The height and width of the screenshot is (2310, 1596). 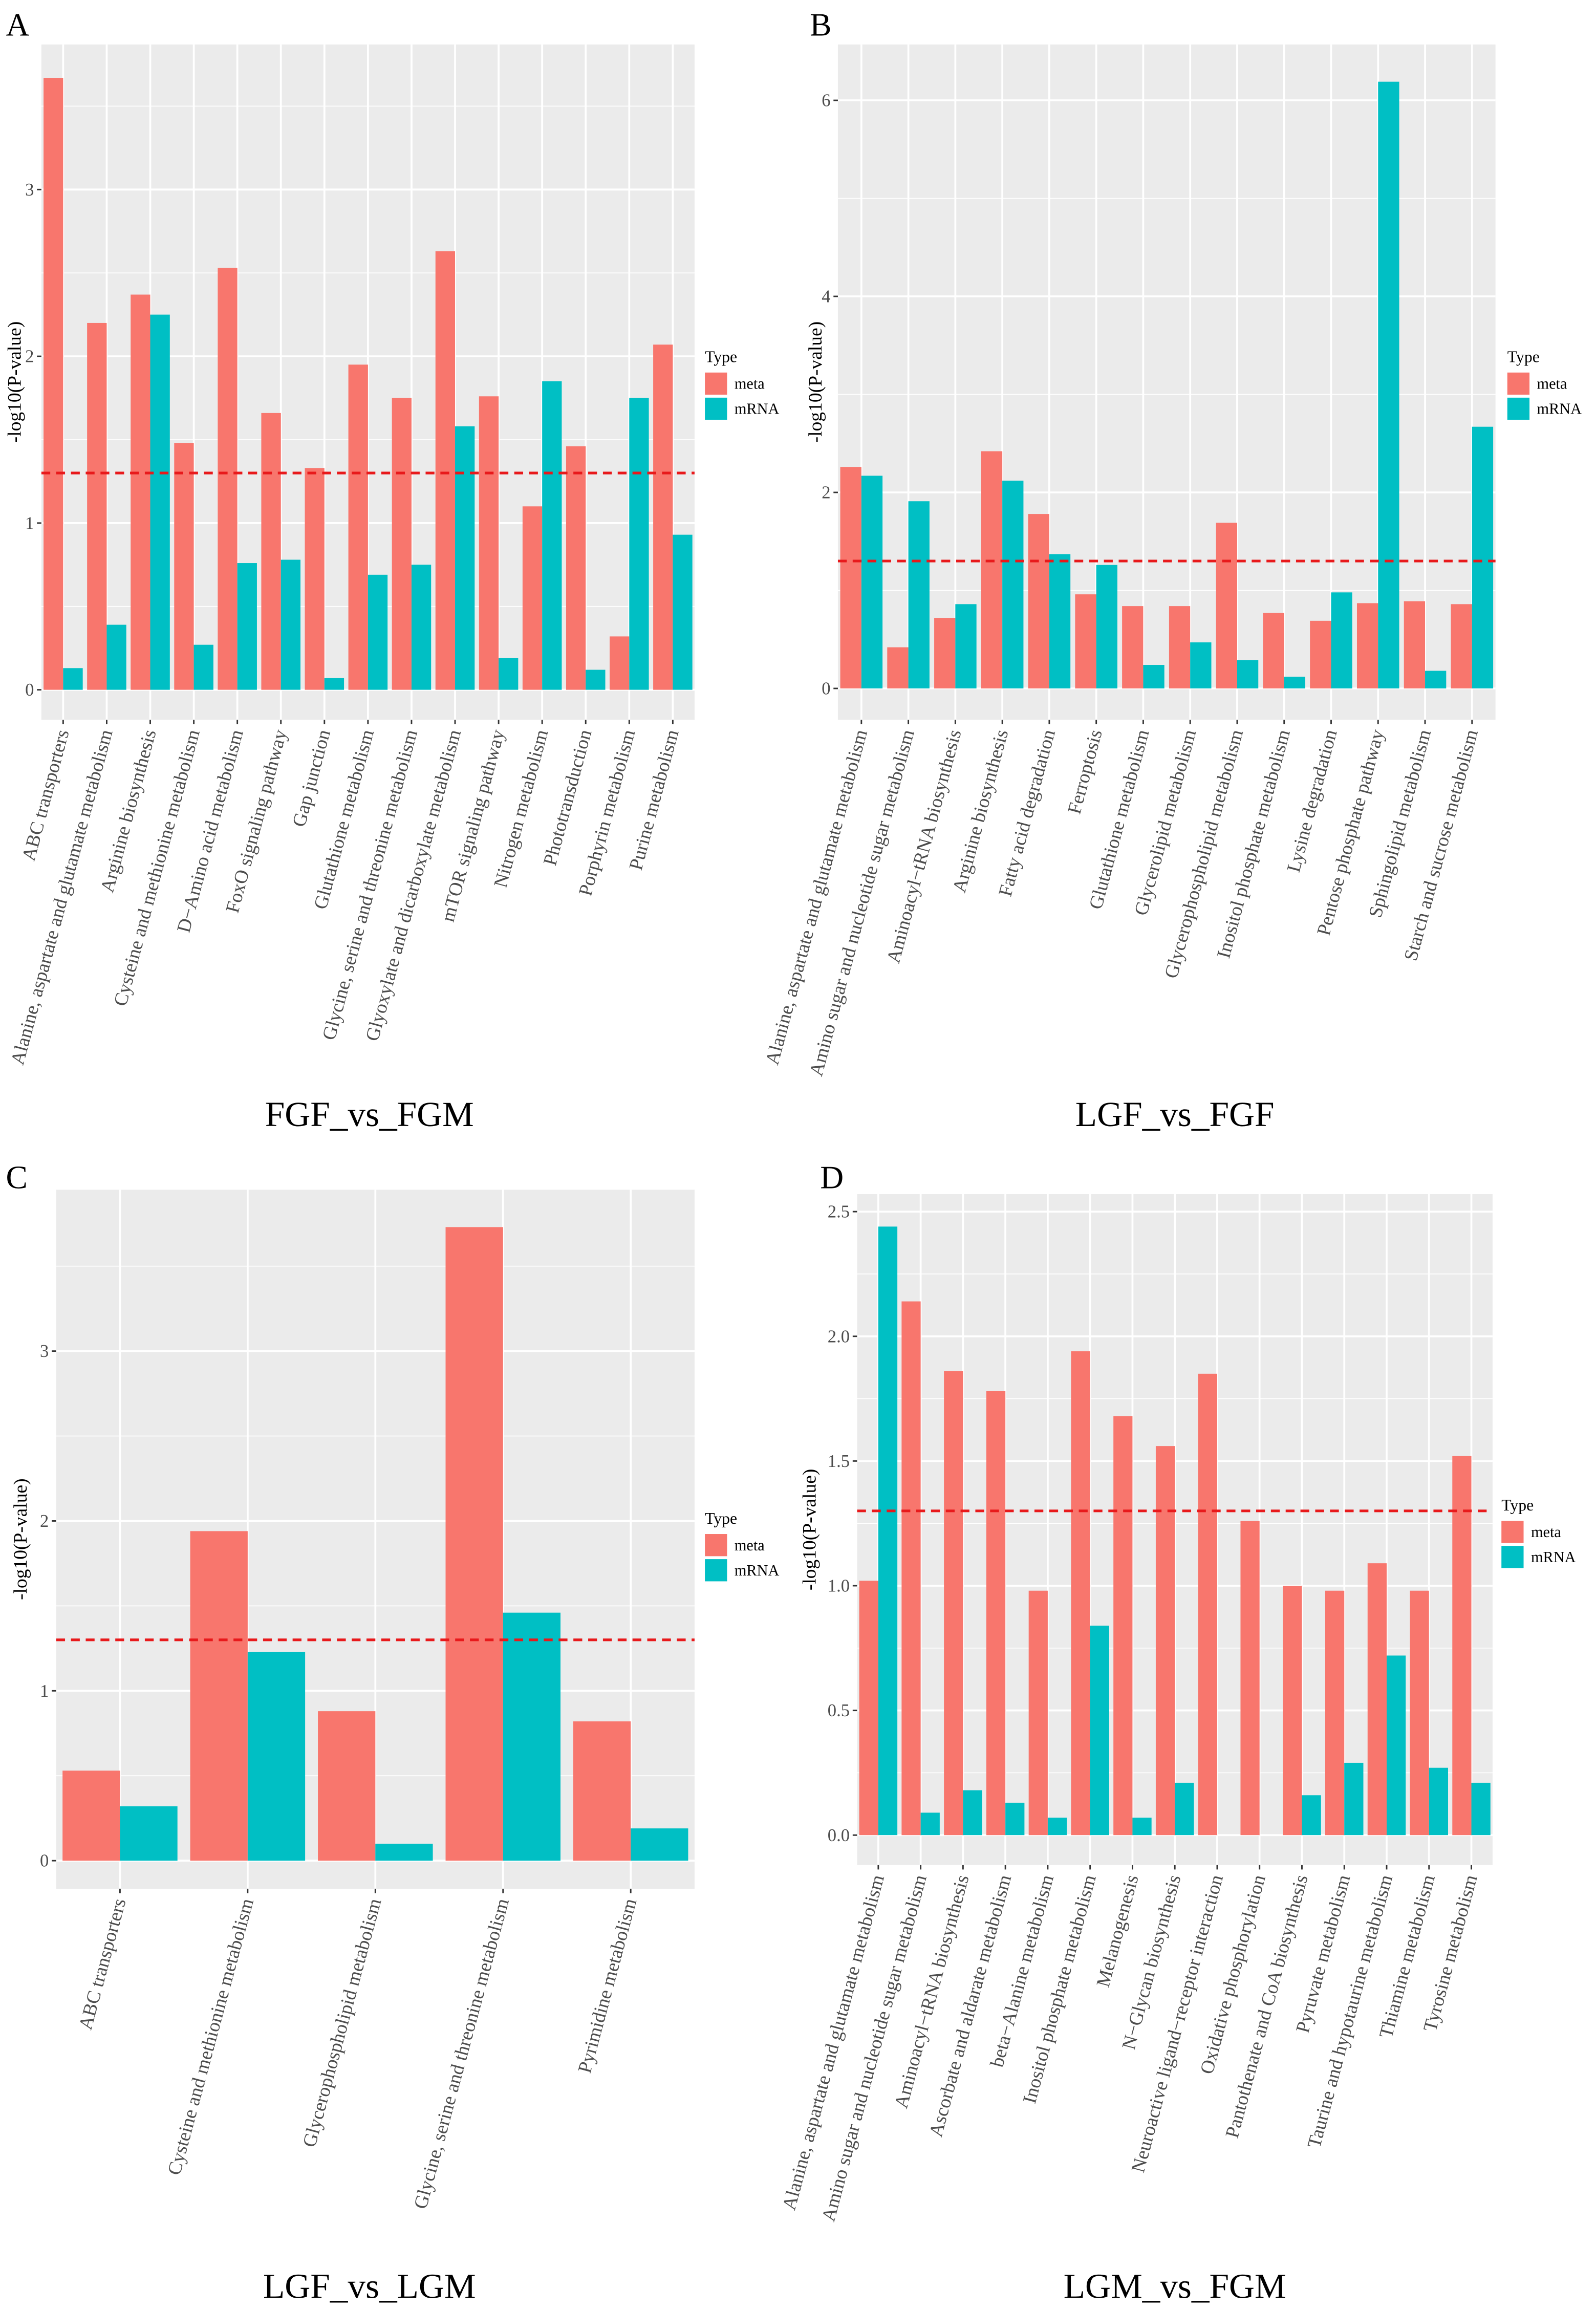 I want to click on panel-title: LGF_vs_FGF, so click(x=1175, y=1114).